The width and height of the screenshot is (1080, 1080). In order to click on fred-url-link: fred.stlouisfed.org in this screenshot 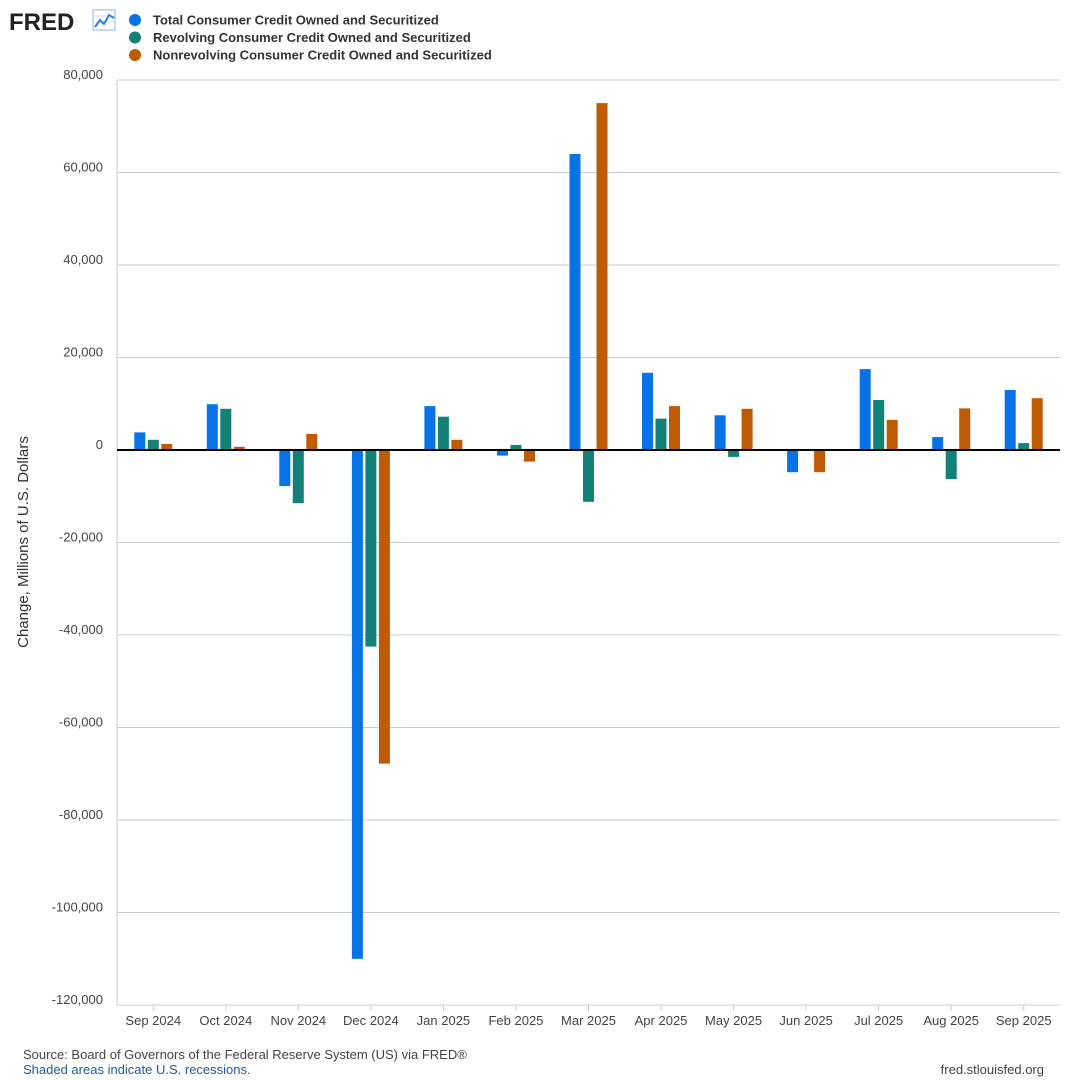, I will do `click(992, 1069)`.